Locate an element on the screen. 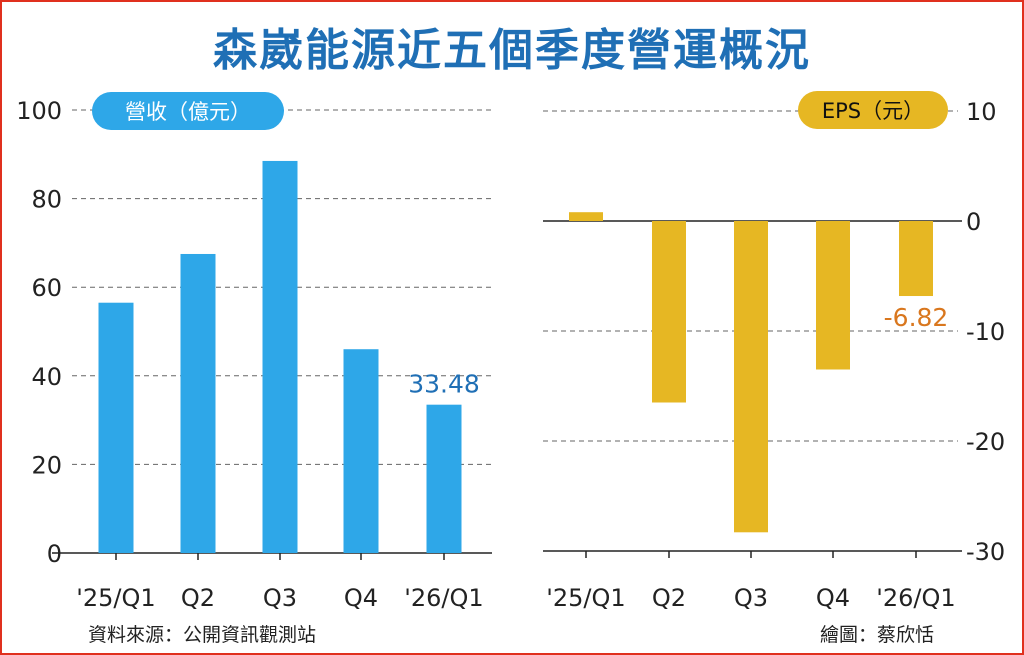 This screenshot has height=655, width=1024. y-tick-label: 100 is located at coordinates (39, 111).